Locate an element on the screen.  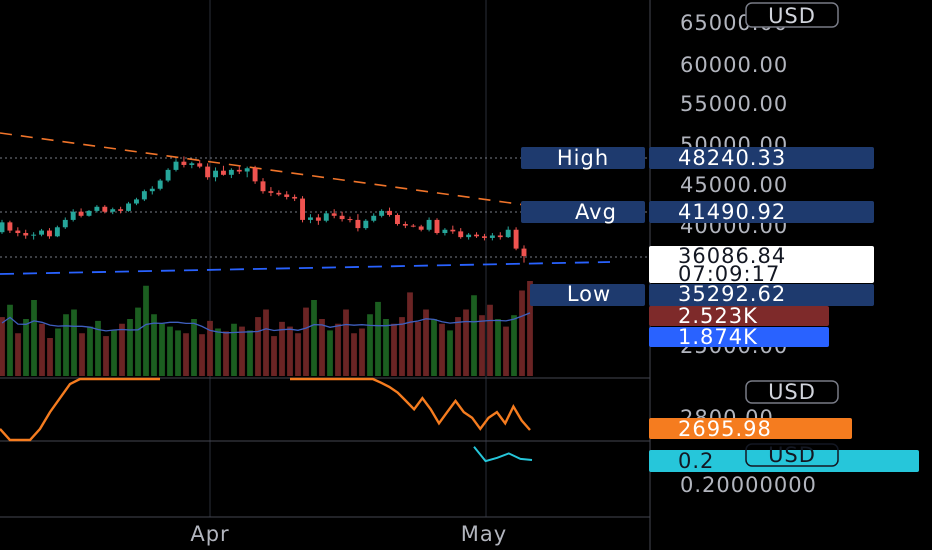
volume-last-value: 2.523K is located at coordinates (718, 316).